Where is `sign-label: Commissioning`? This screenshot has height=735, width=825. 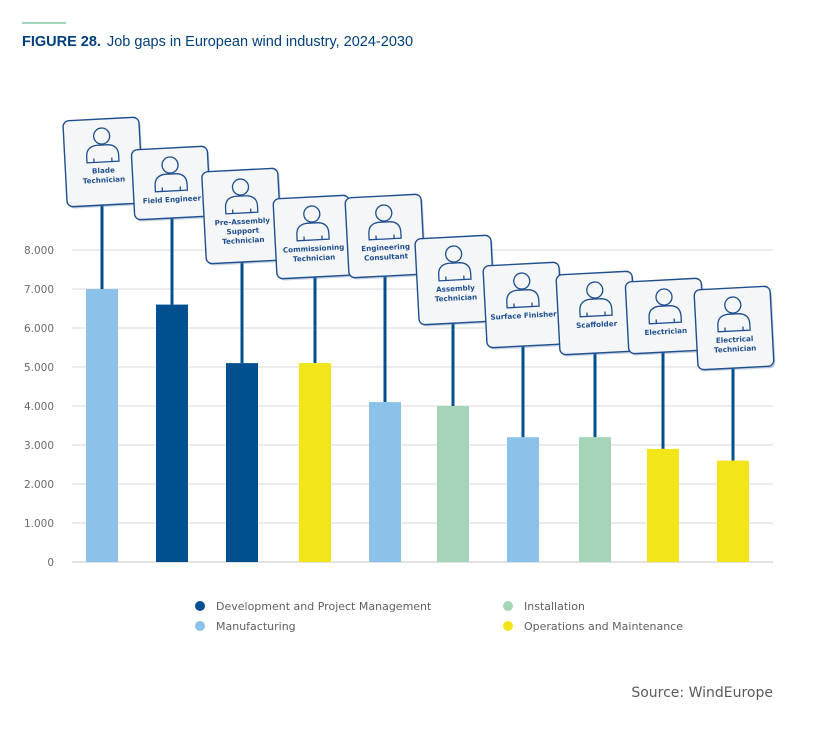
sign-label: Commissioning is located at coordinates (314, 248).